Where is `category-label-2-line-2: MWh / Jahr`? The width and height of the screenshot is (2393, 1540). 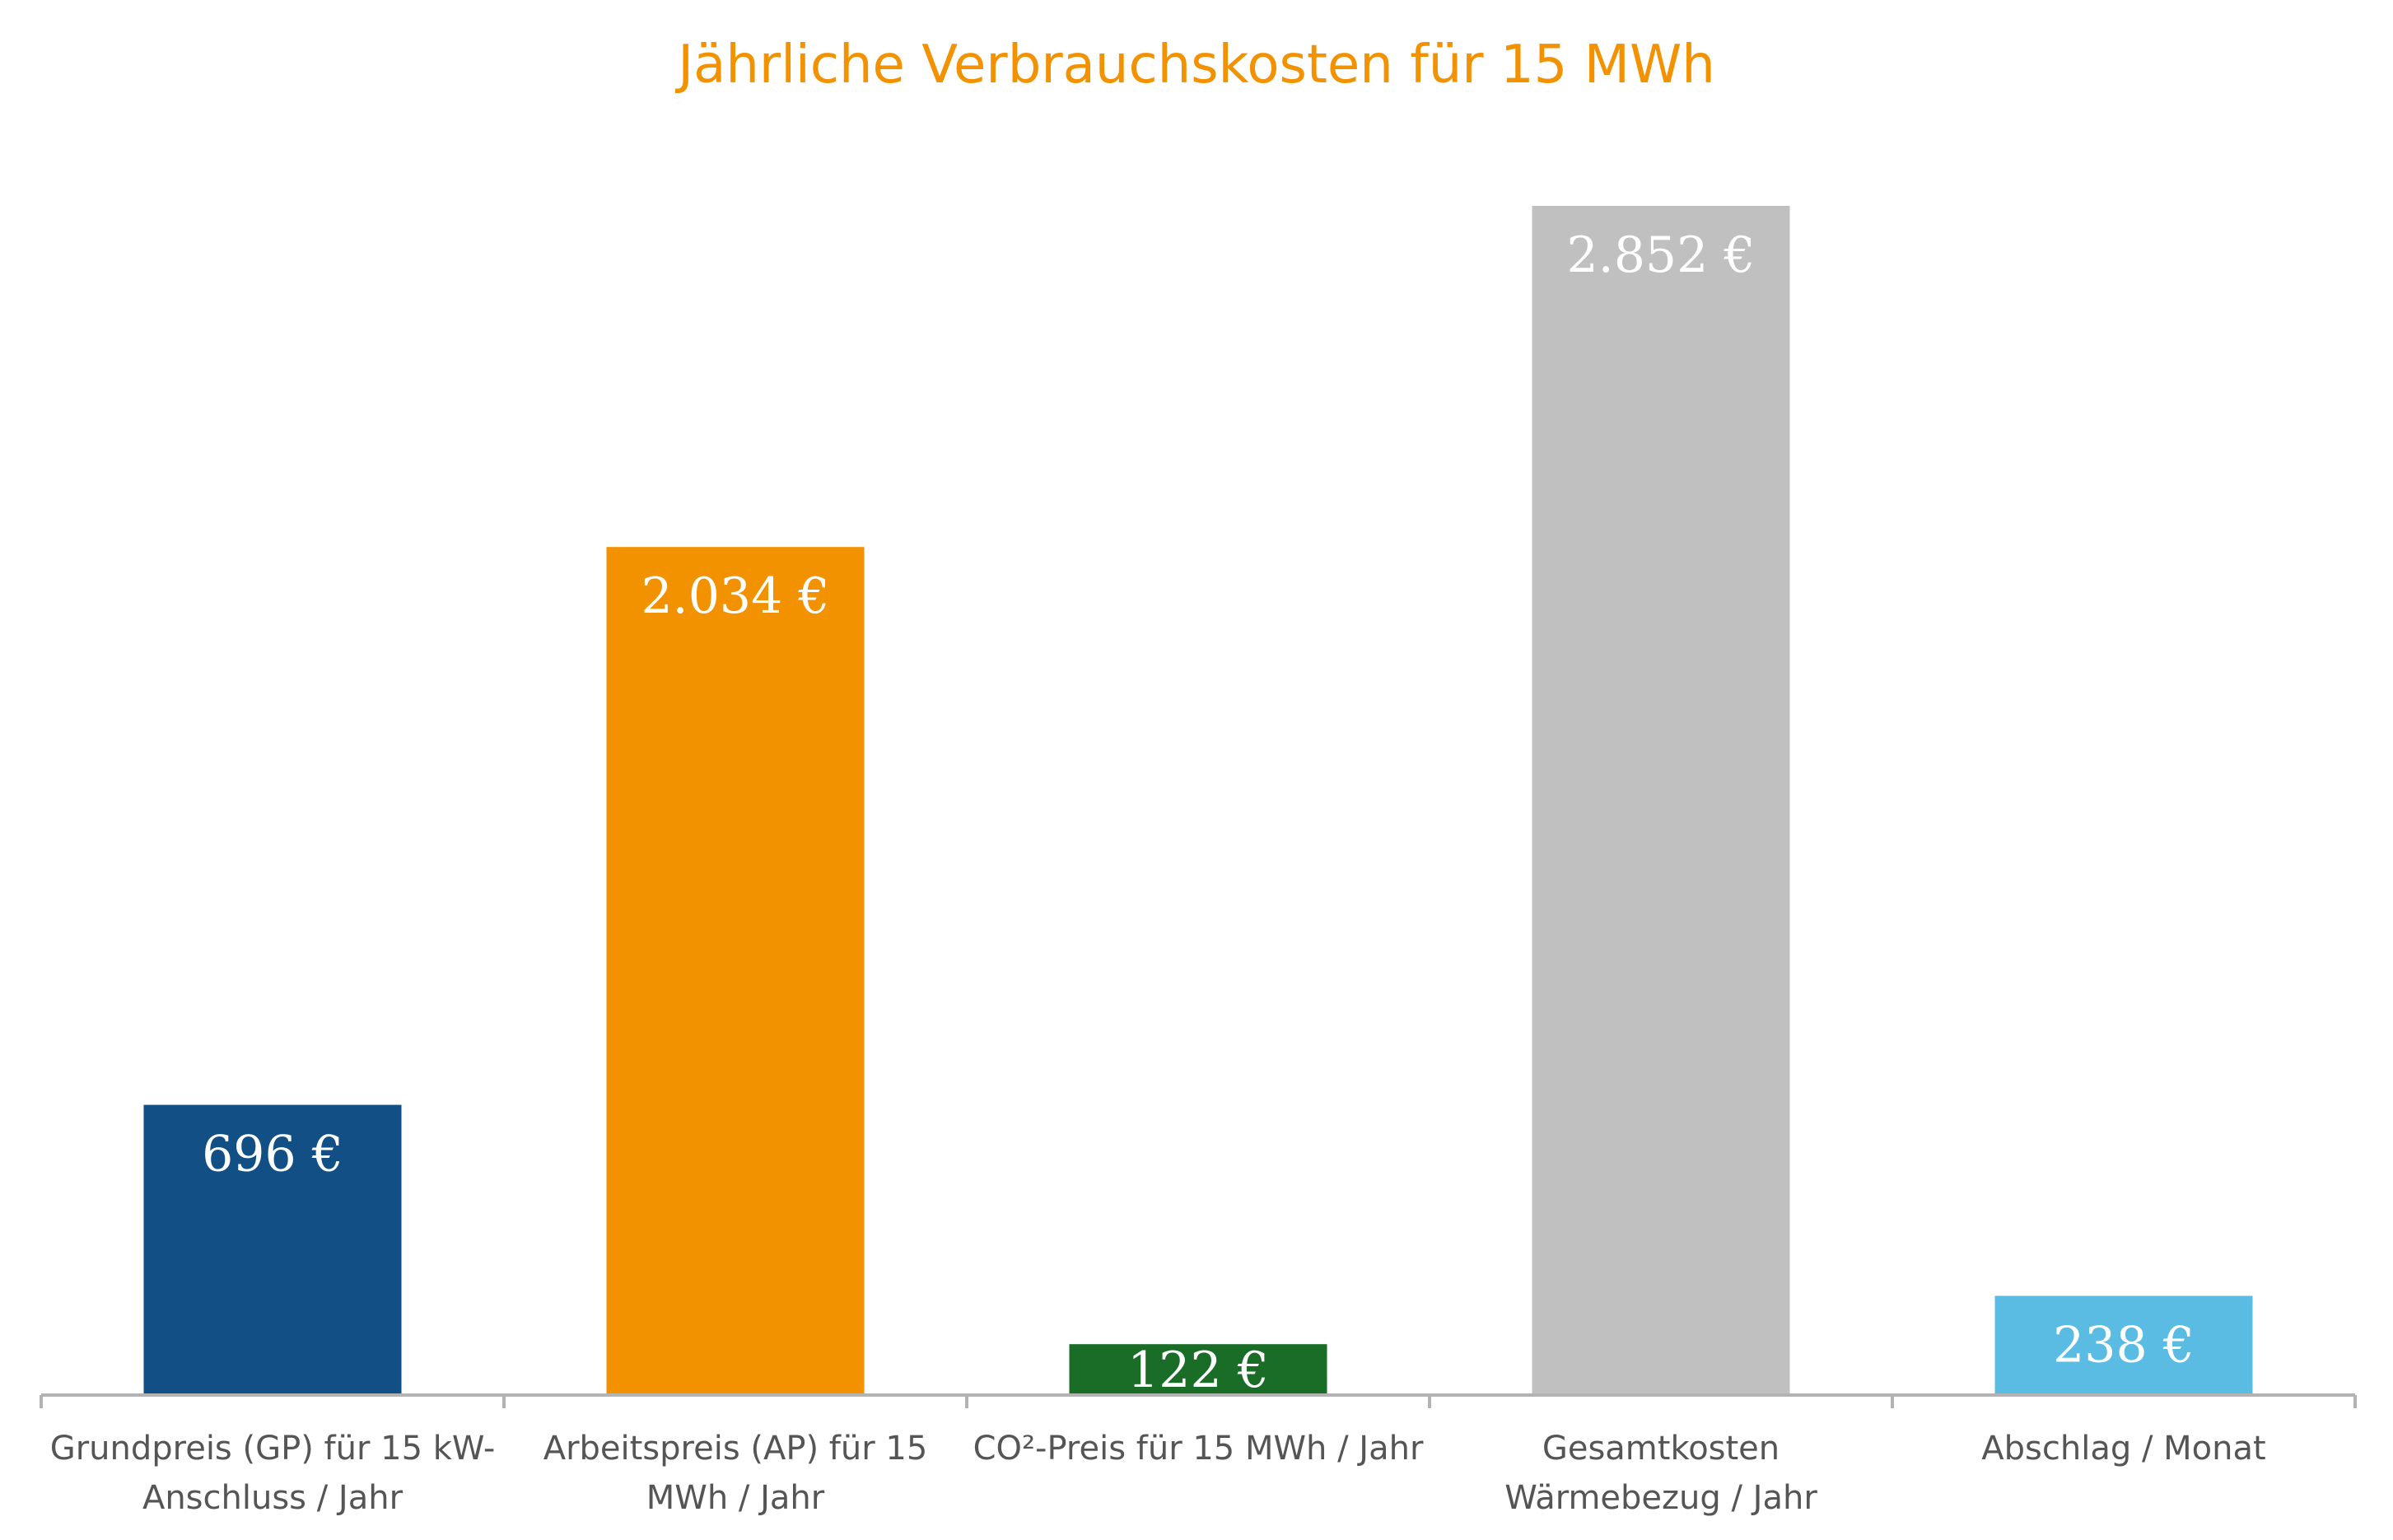 category-label-2-line-2: MWh / Jahr is located at coordinates (735, 1498).